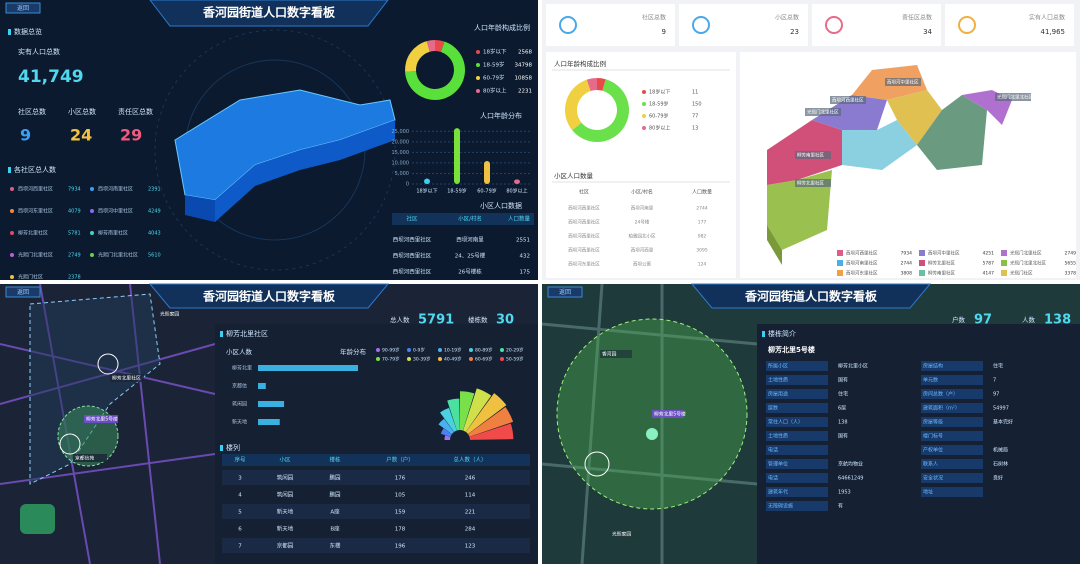 Image resolution: width=1080 pixels, height=564 pixels. I want to click on legend-value: 3808, so click(907, 274).